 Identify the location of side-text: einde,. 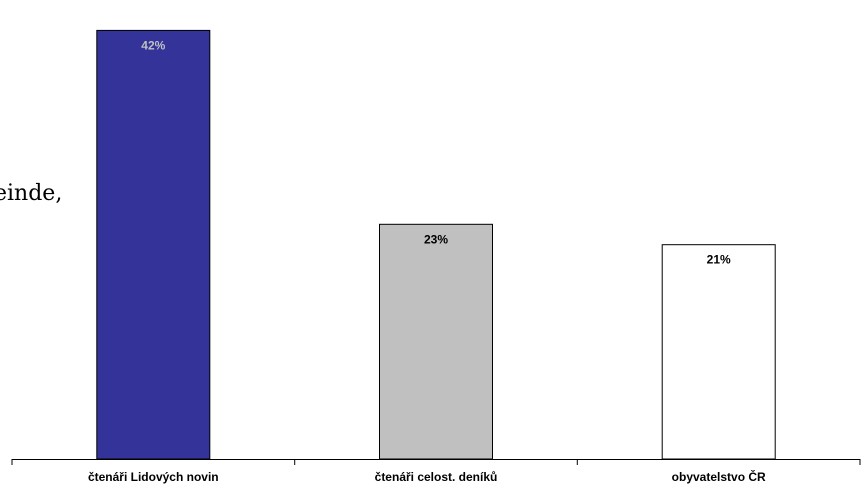
(31, 193).